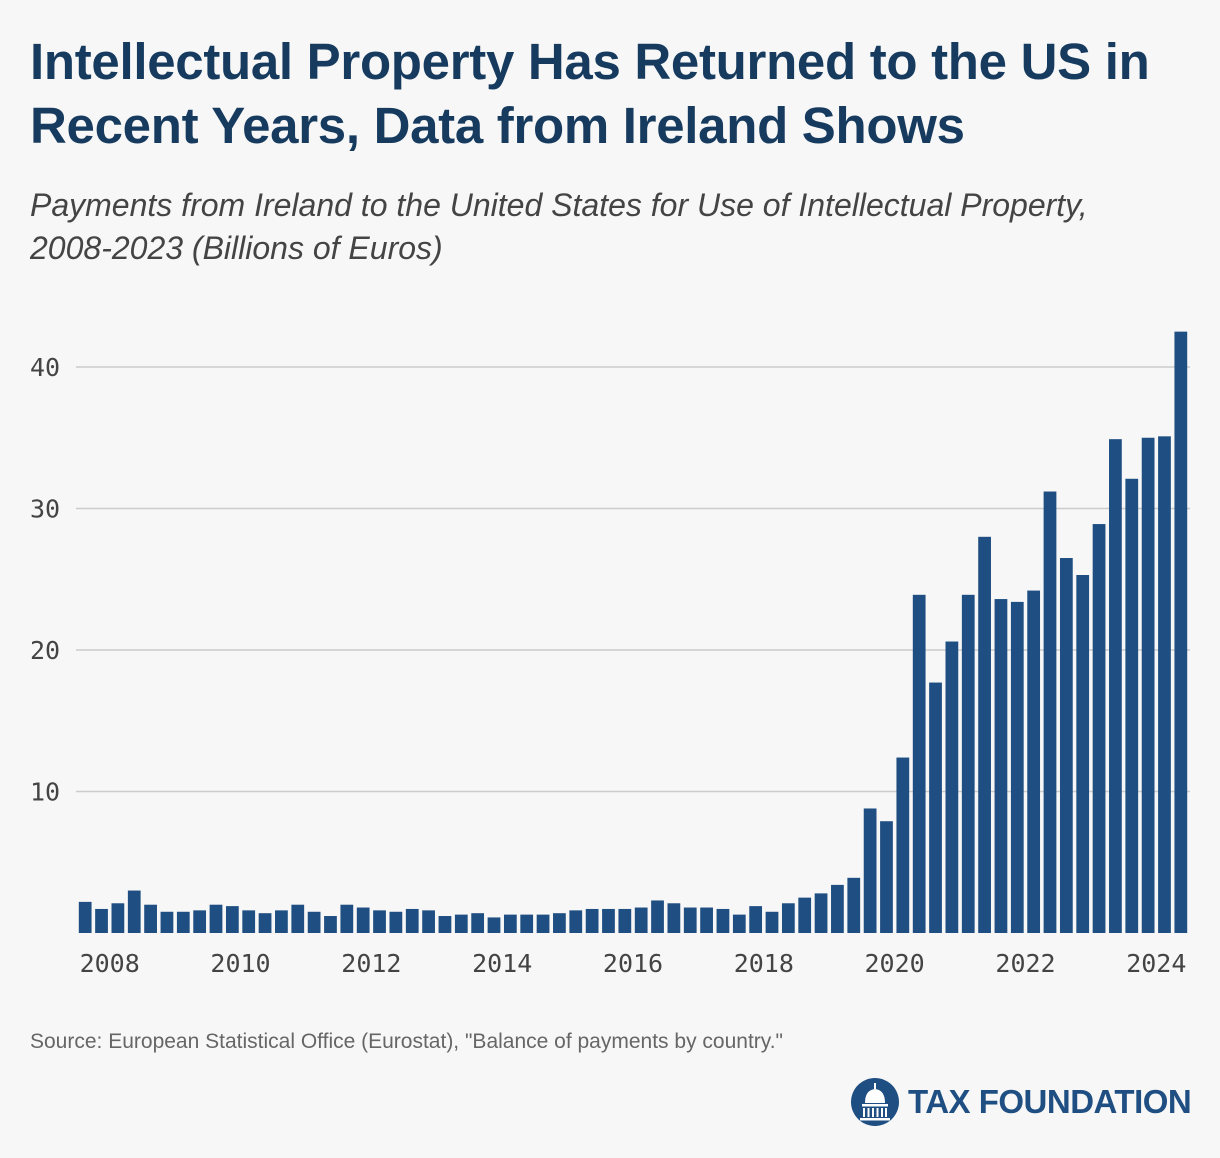 This screenshot has width=1220, height=1158. Describe the element at coordinates (968, 763) in the screenshot. I see `bar-2021Q3` at that location.